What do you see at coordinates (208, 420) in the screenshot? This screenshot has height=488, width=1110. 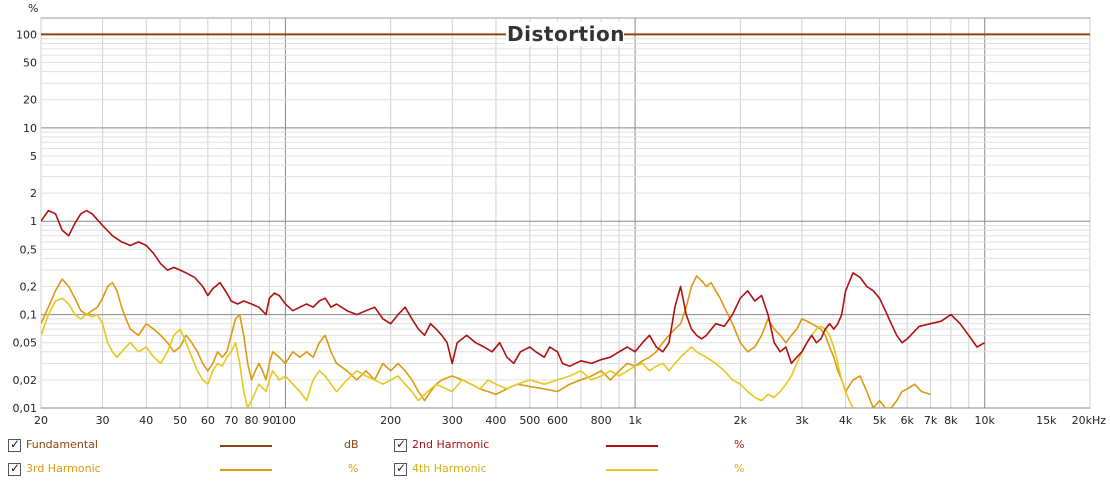 I see `x-tick-label: 60` at bounding box center [208, 420].